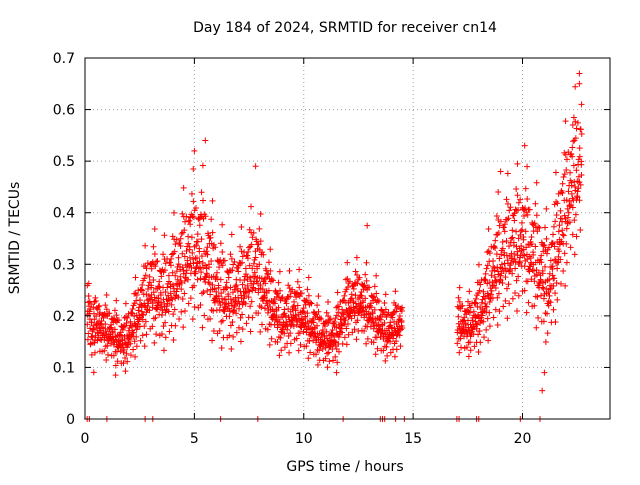 This screenshot has width=640, height=485. What do you see at coordinates (413, 439) in the screenshot?
I see `x-tick-label: 15` at bounding box center [413, 439].